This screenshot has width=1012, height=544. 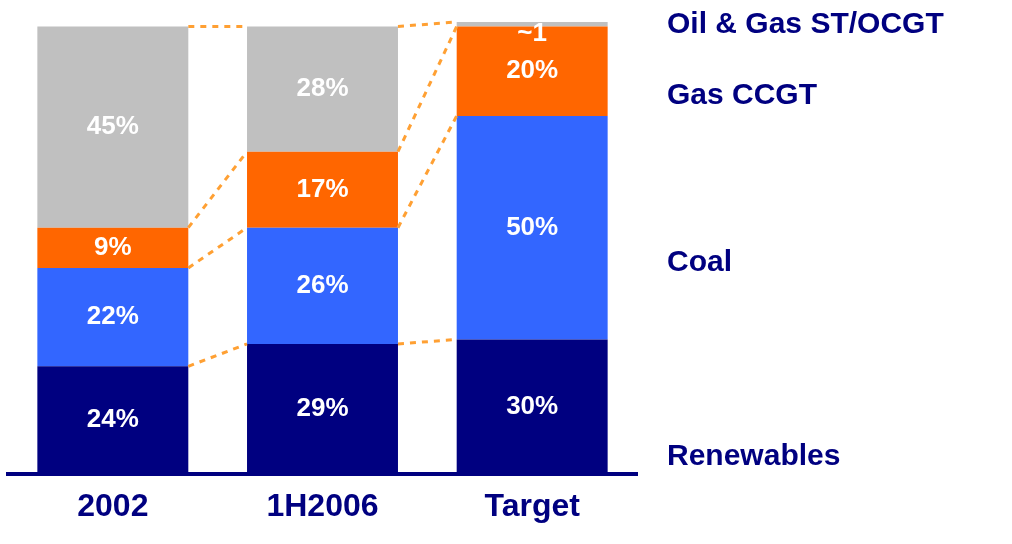 I want to click on data-label: 20%, so click(x=532, y=69).